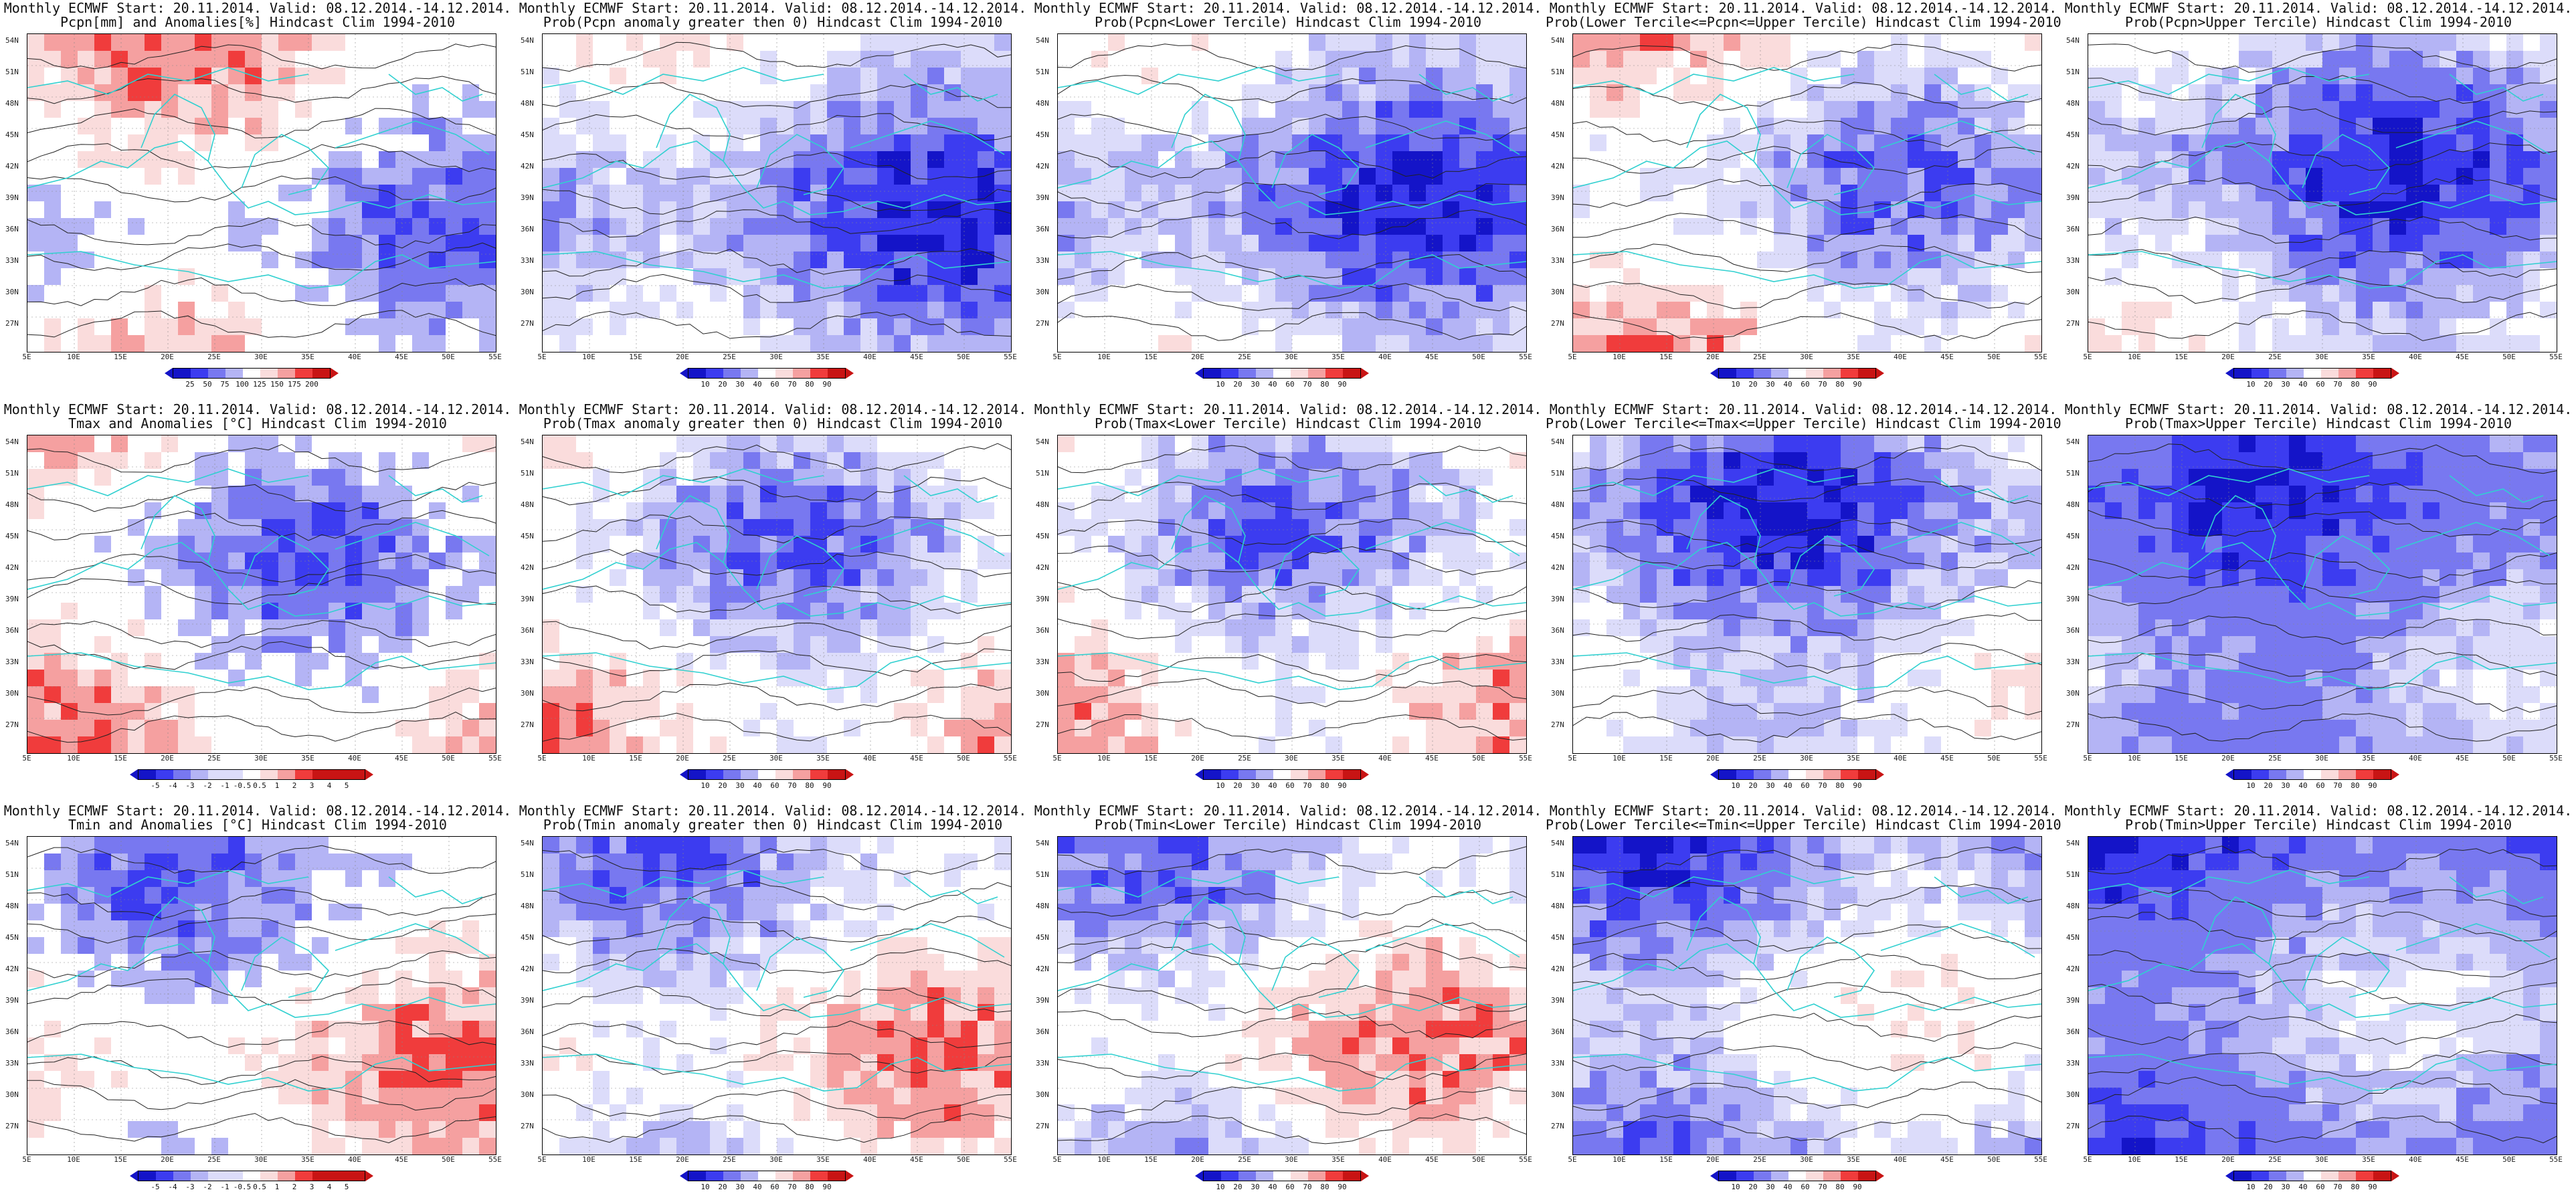 The width and height of the screenshot is (2576, 1204). I want to click on latitude-label: 39N, so click(12, 599).